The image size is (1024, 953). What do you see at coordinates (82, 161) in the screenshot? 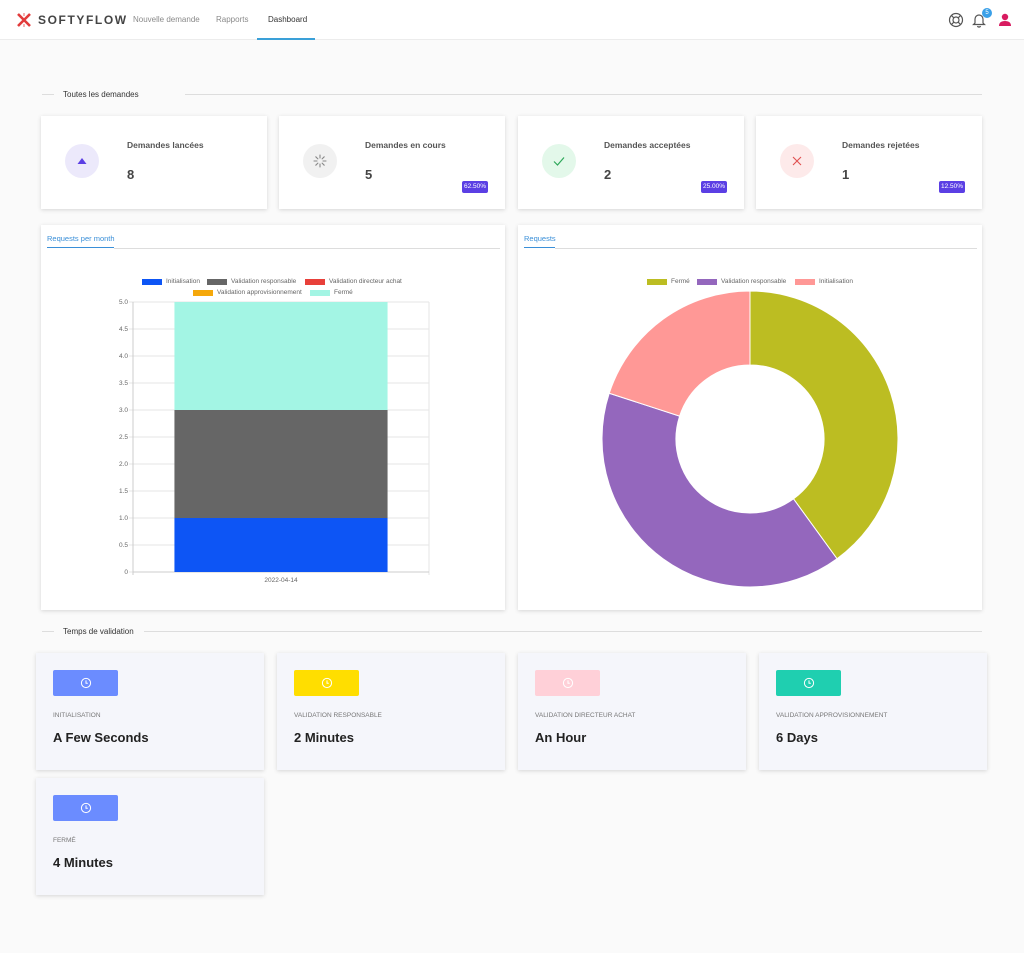
I see `triangle-up-icon` at bounding box center [82, 161].